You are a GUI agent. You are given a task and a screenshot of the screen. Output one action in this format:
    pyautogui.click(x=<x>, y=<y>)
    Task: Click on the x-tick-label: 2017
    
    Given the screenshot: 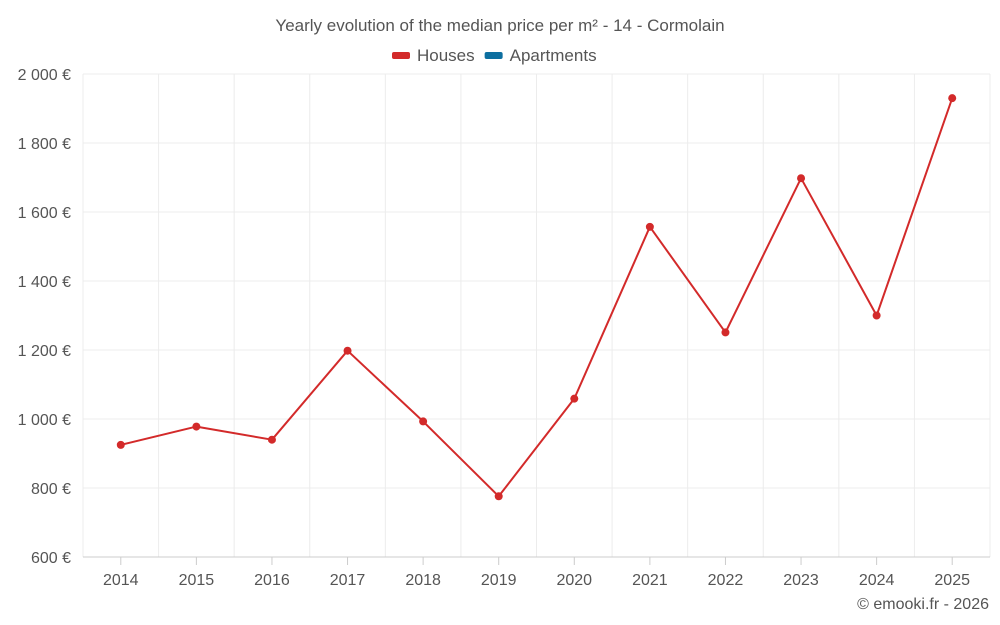 What is the action you would take?
    pyautogui.click(x=348, y=580)
    